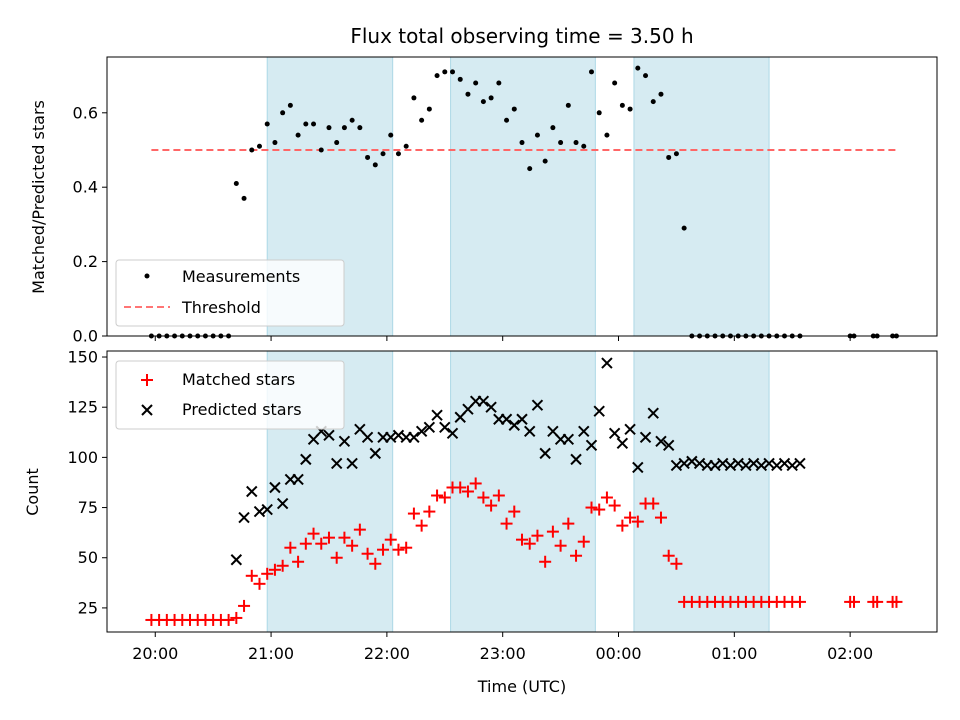 Image resolution: width=960 pixels, height=720 pixels. I want to click on legend-predicted-marker, so click(147, 410).